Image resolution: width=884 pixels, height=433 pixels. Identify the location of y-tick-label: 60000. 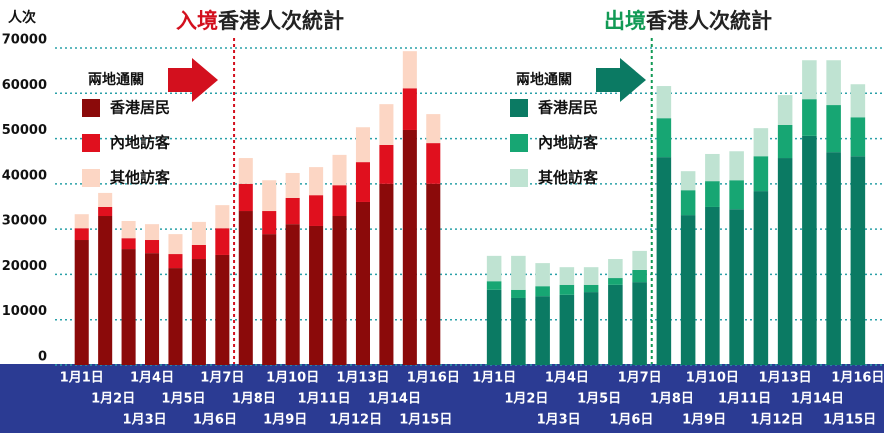
(24, 85).